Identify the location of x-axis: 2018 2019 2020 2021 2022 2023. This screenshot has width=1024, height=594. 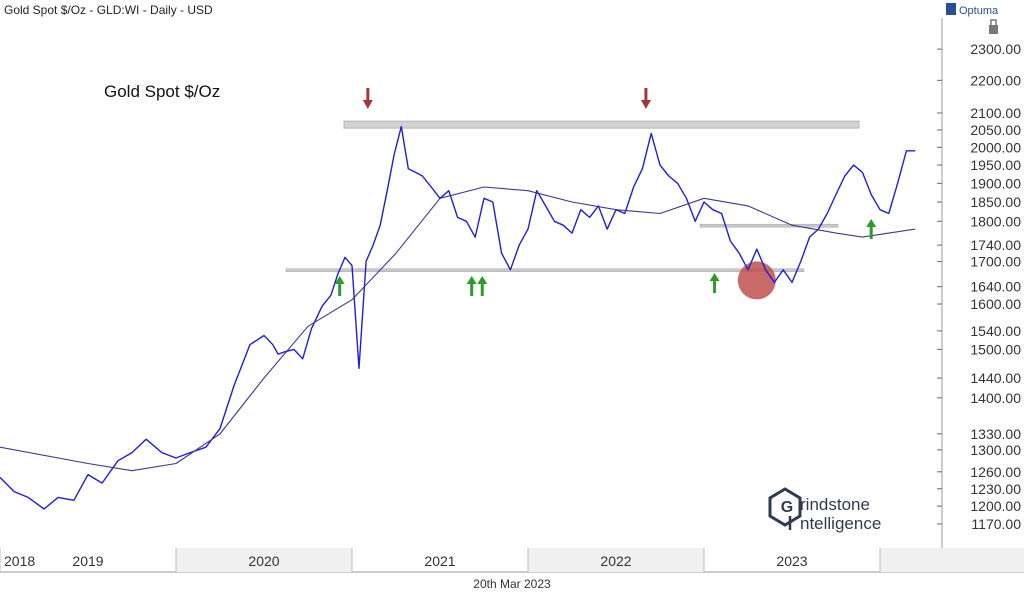
(440, 560).